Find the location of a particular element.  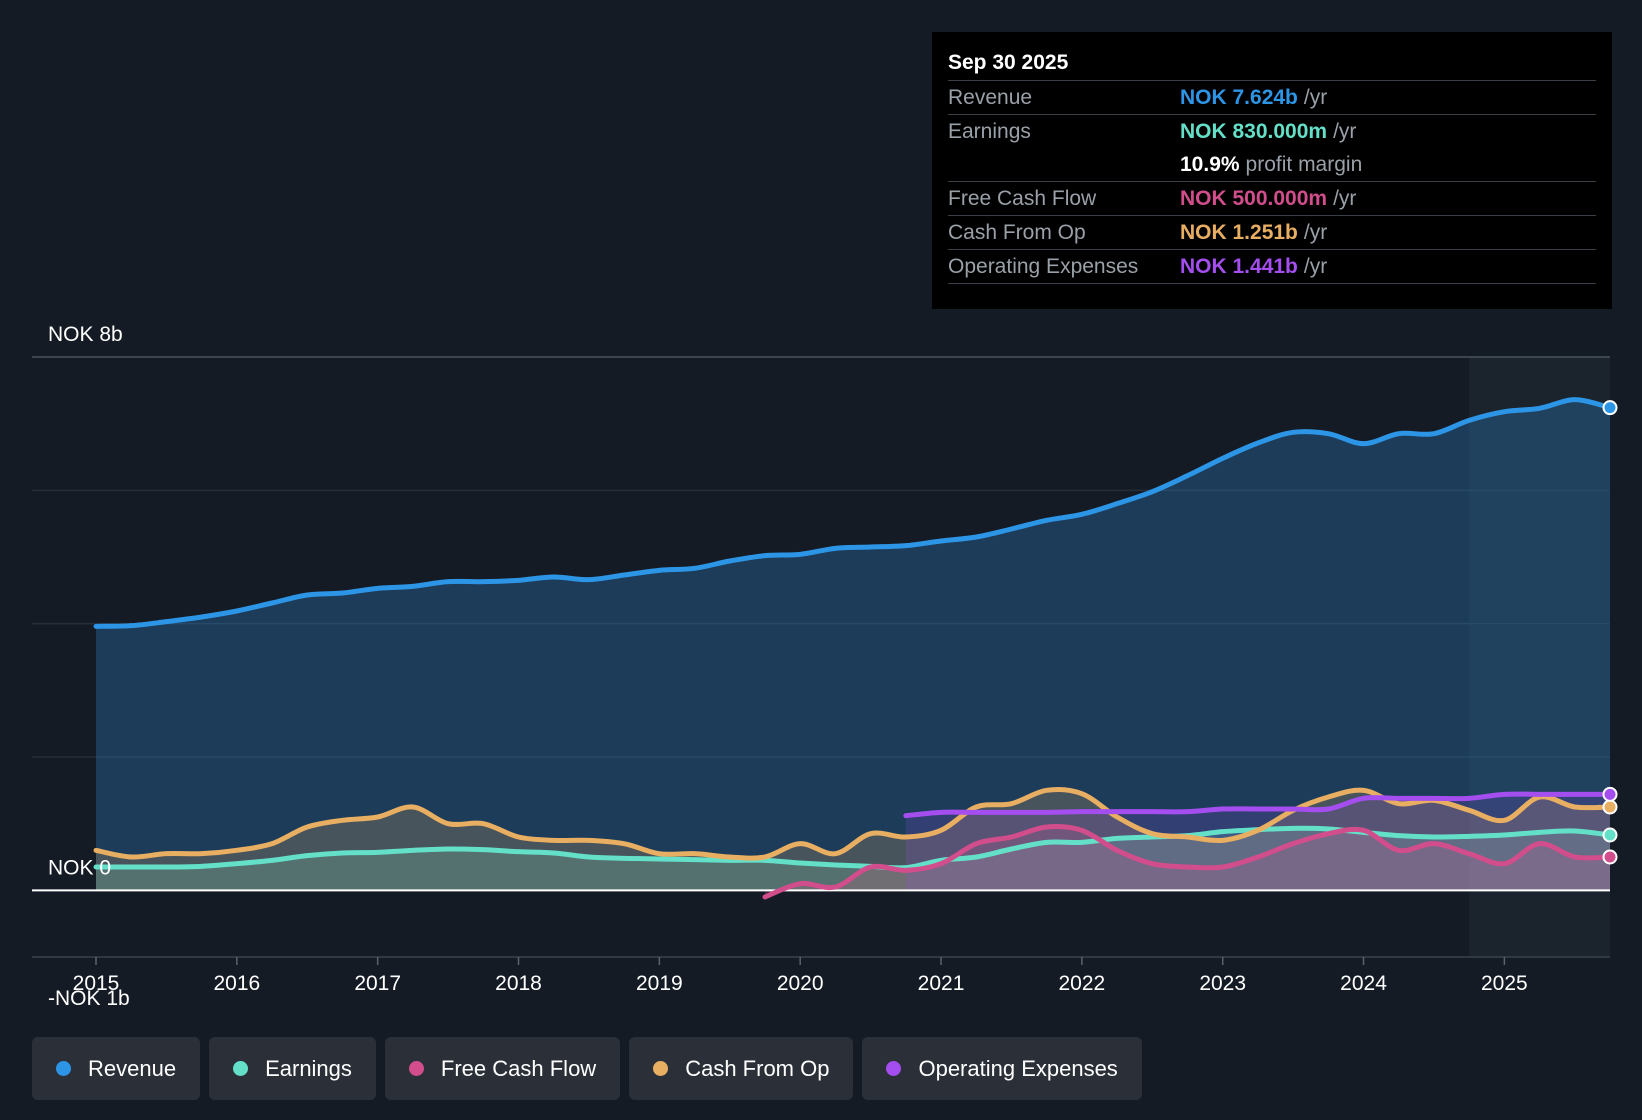

tooltip-label: Free Cash Flow is located at coordinates (1022, 198).